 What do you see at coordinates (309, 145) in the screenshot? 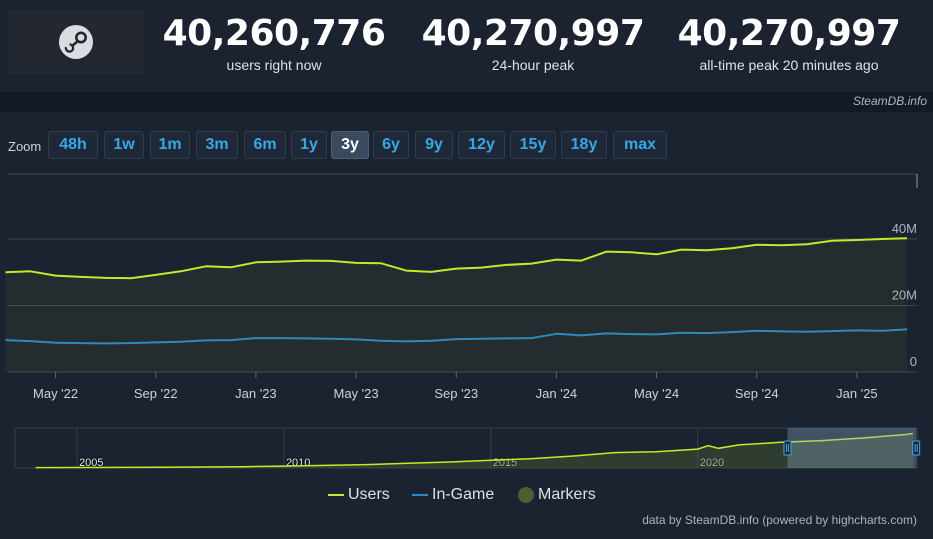
I see `zoom-button-1y: 1y` at bounding box center [309, 145].